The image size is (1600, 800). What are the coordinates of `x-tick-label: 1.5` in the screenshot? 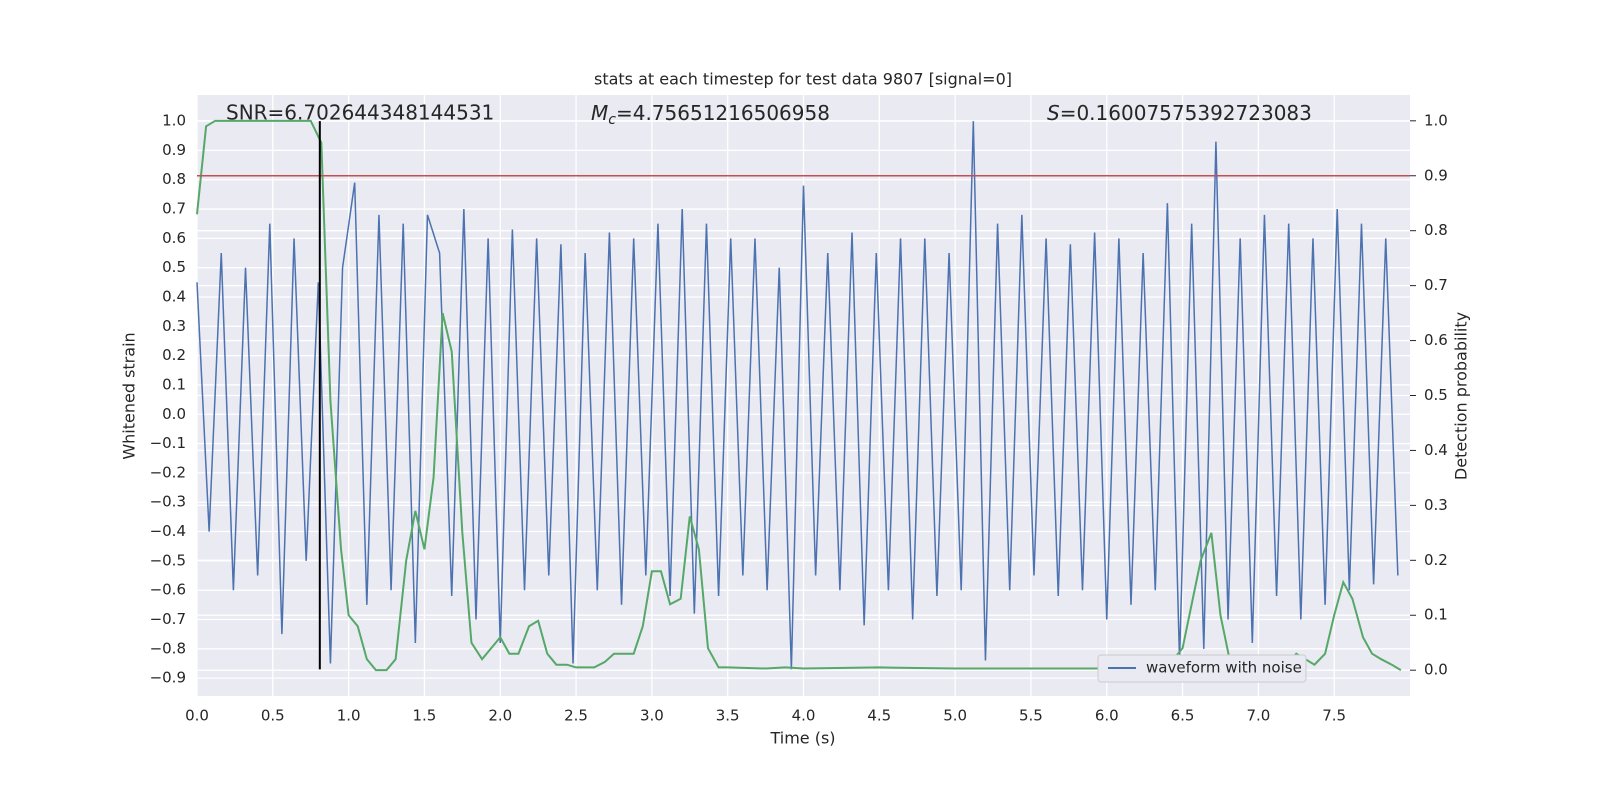 It's located at (425, 716).